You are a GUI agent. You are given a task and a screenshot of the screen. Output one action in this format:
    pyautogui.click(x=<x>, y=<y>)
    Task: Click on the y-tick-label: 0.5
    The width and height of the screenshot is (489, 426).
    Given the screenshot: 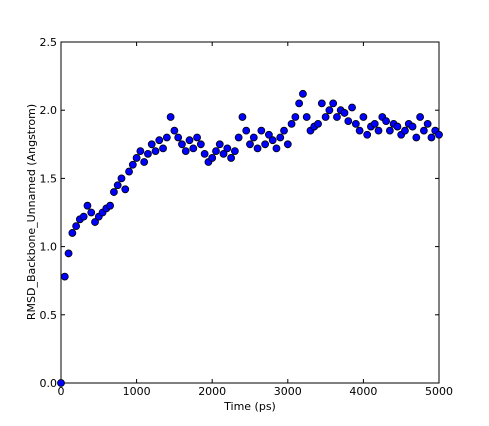 What is the action you would take?
    pyautogui.click(x=49, y=315)
    